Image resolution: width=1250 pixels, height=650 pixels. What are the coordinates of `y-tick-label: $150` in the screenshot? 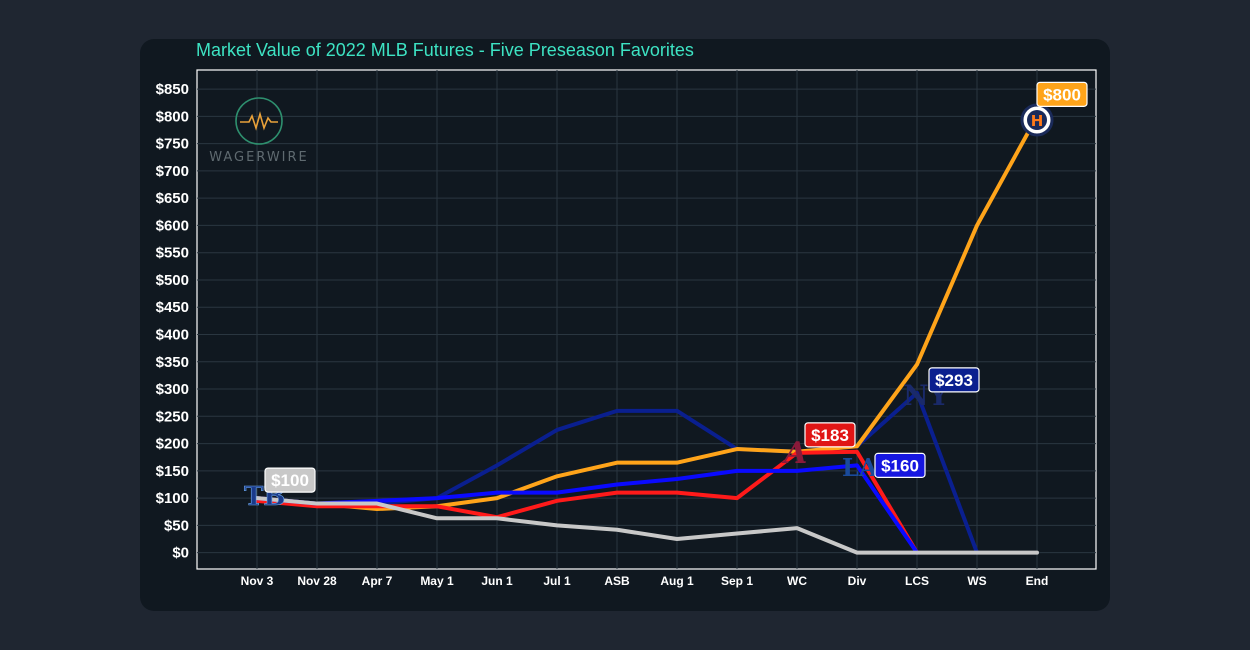 It's located at (172, 471).